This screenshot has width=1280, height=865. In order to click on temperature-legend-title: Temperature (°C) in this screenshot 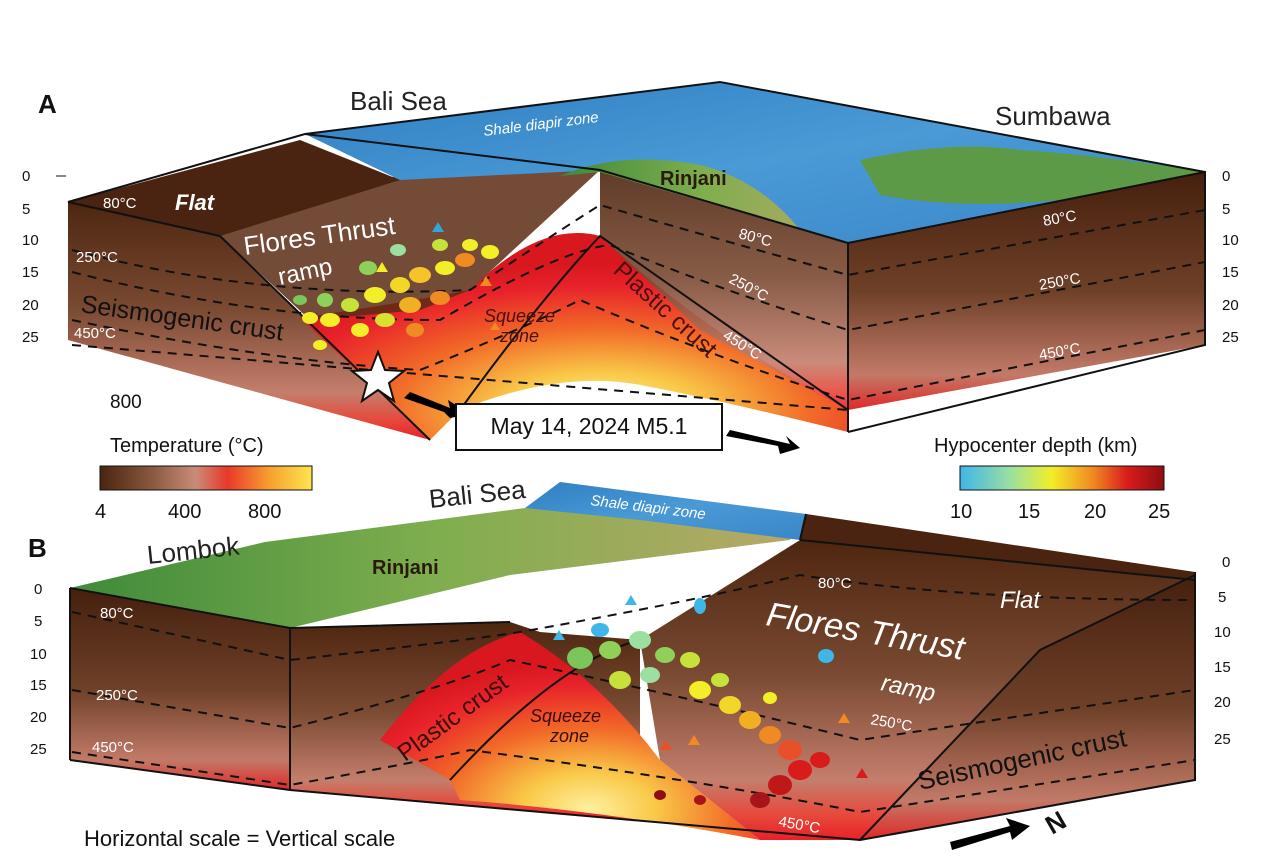, I will do `click(187, 446)`.